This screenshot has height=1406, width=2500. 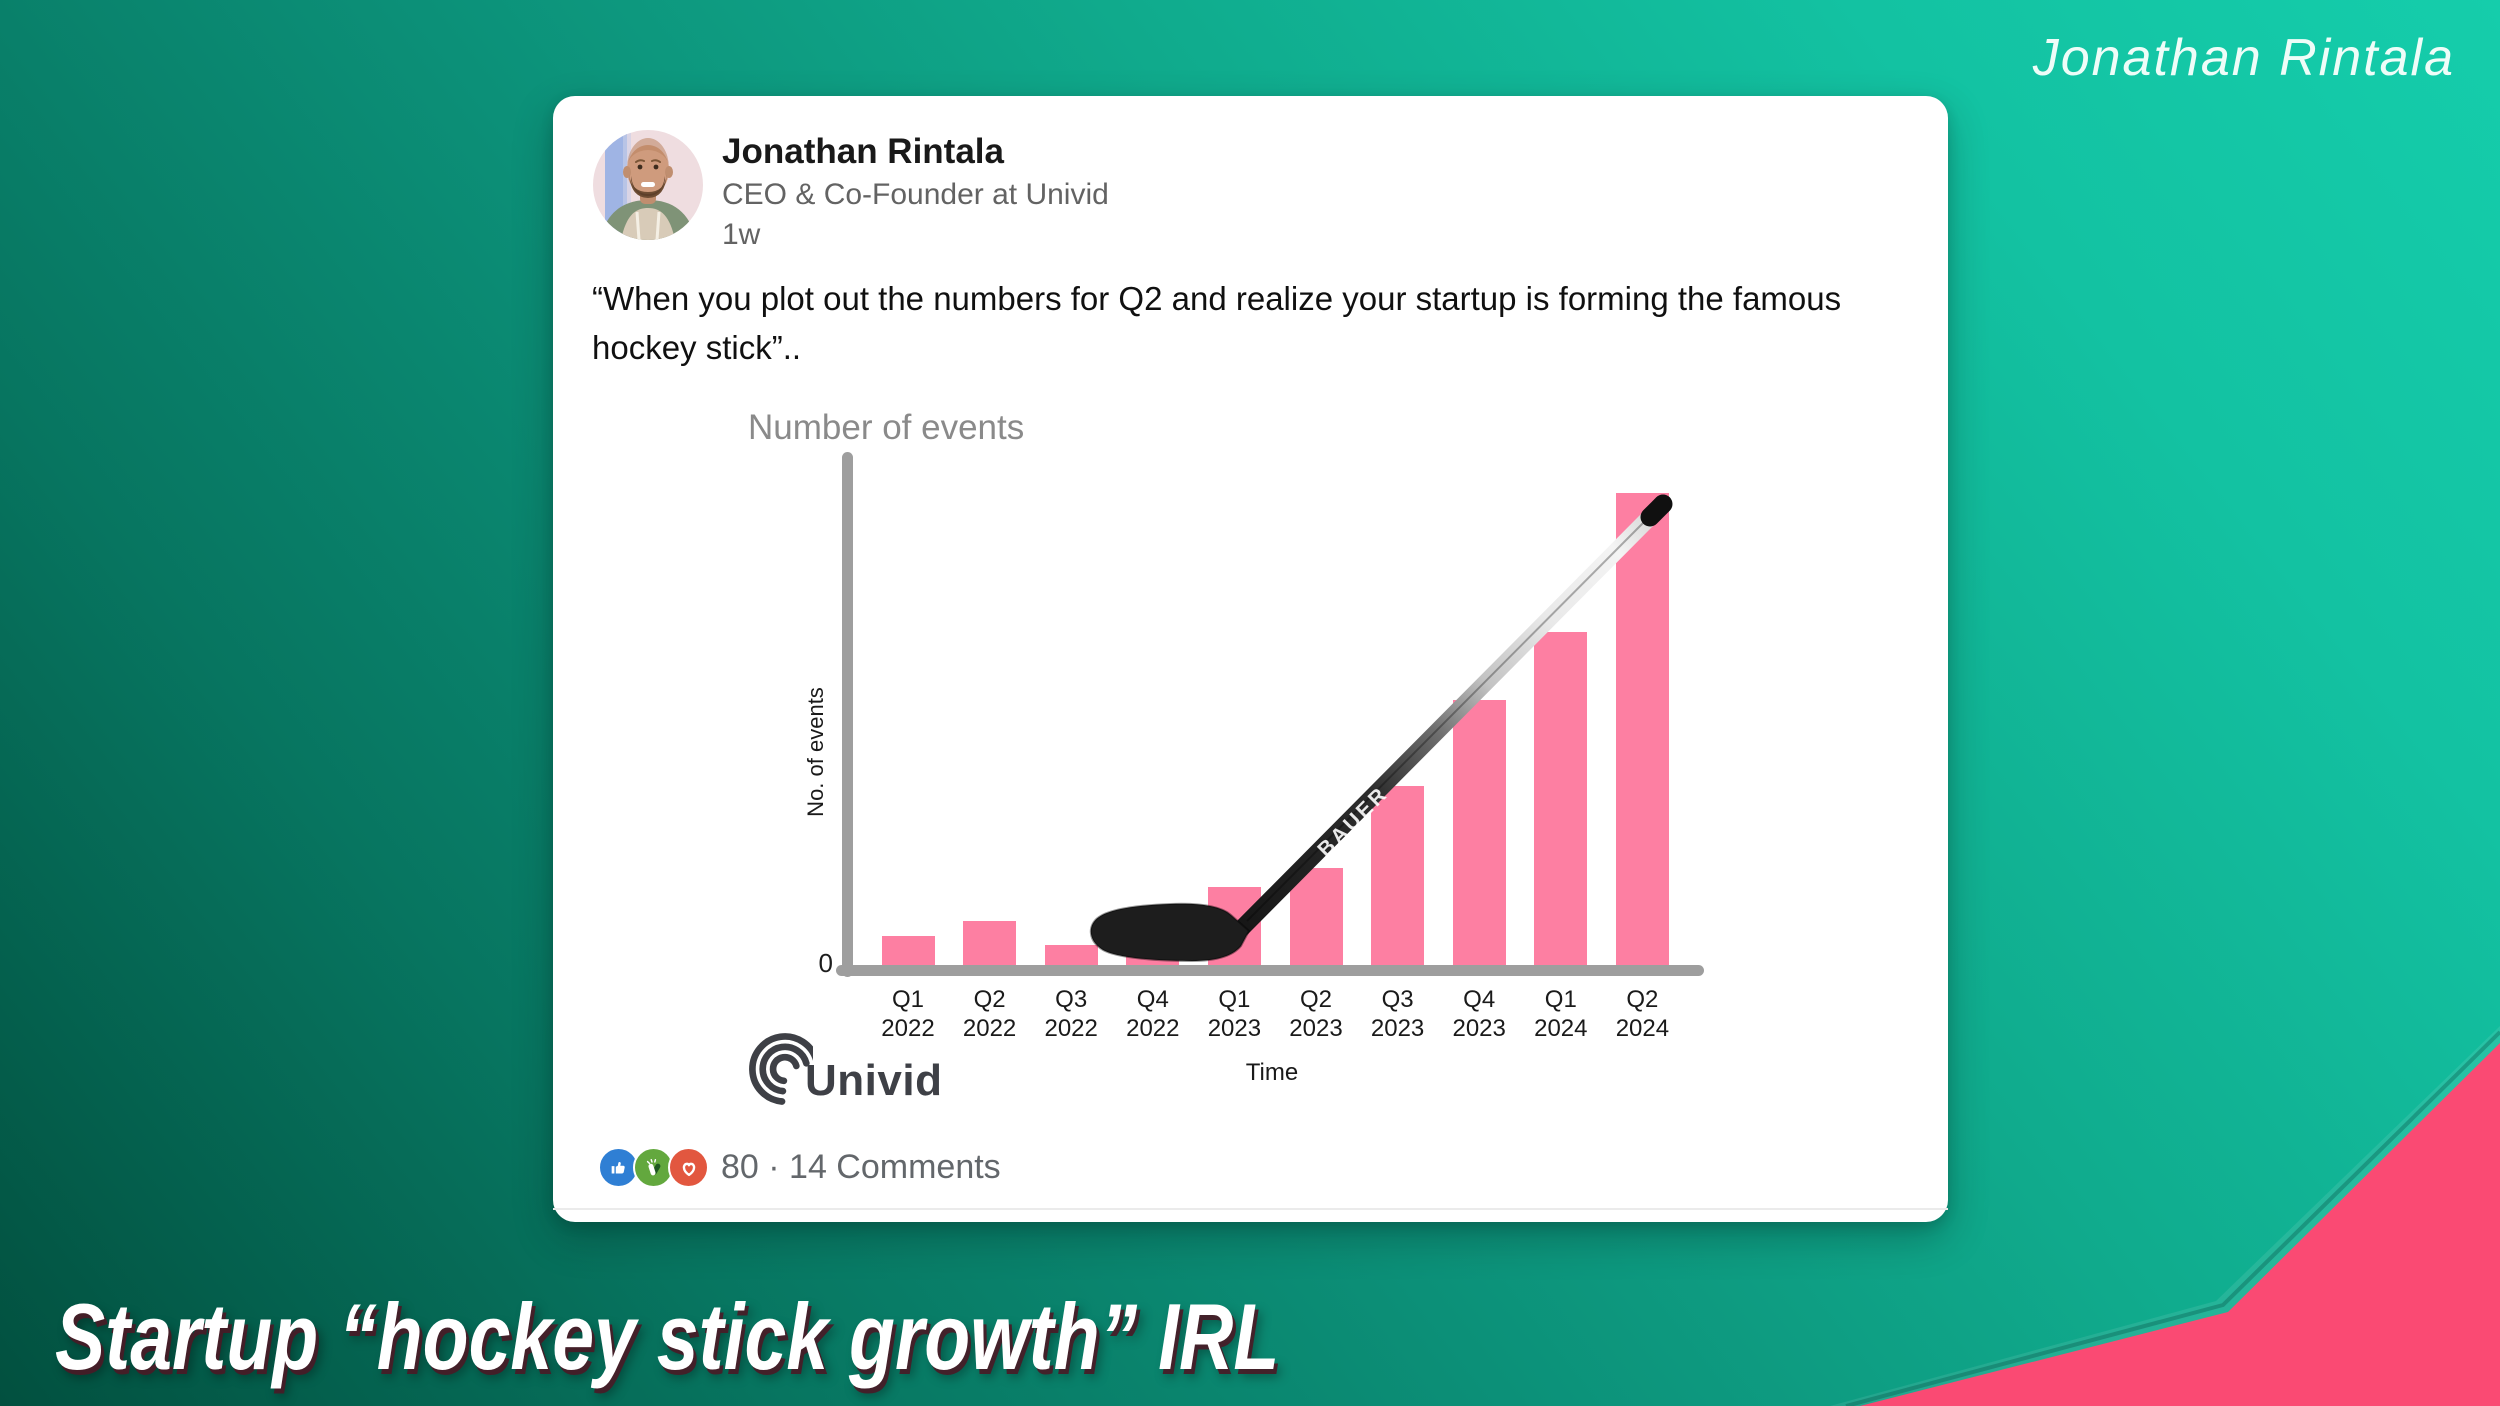 I want to click on avatar-photo-icon, so click(x=648, y=185).